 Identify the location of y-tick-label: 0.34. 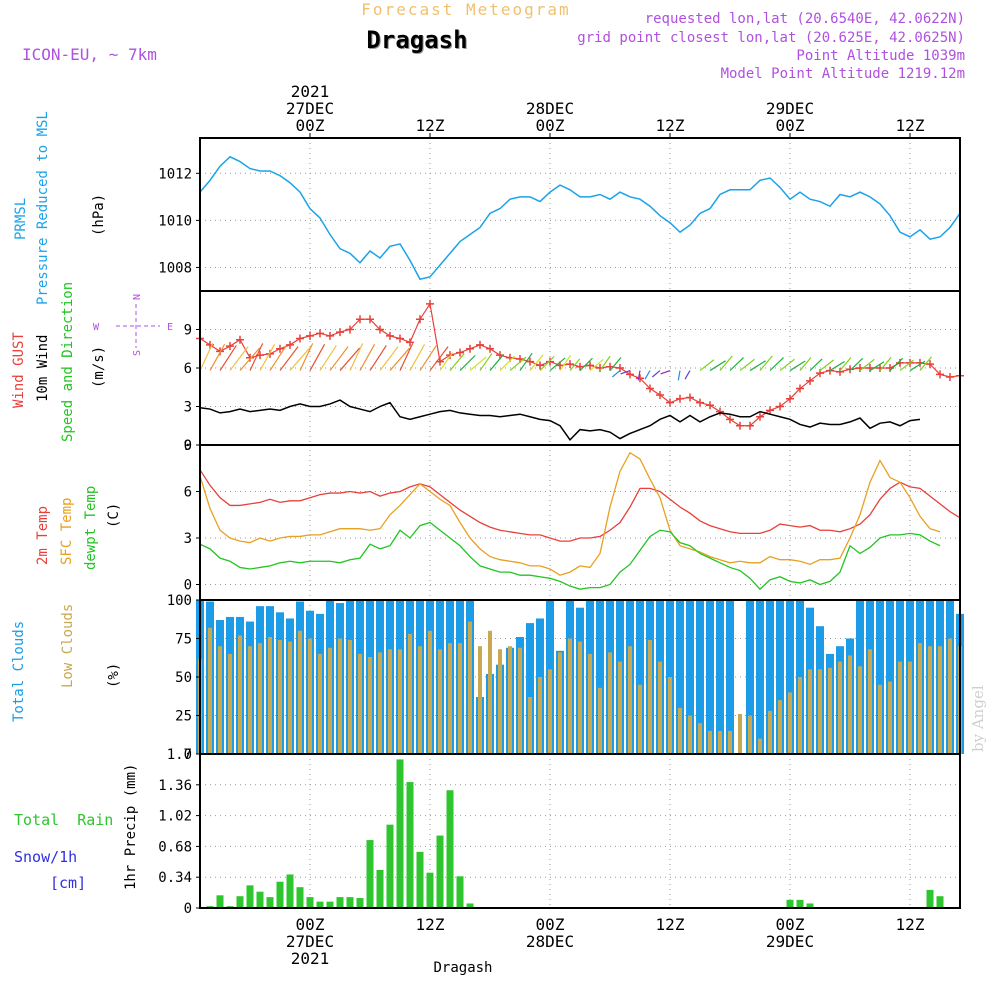
(175, 878).